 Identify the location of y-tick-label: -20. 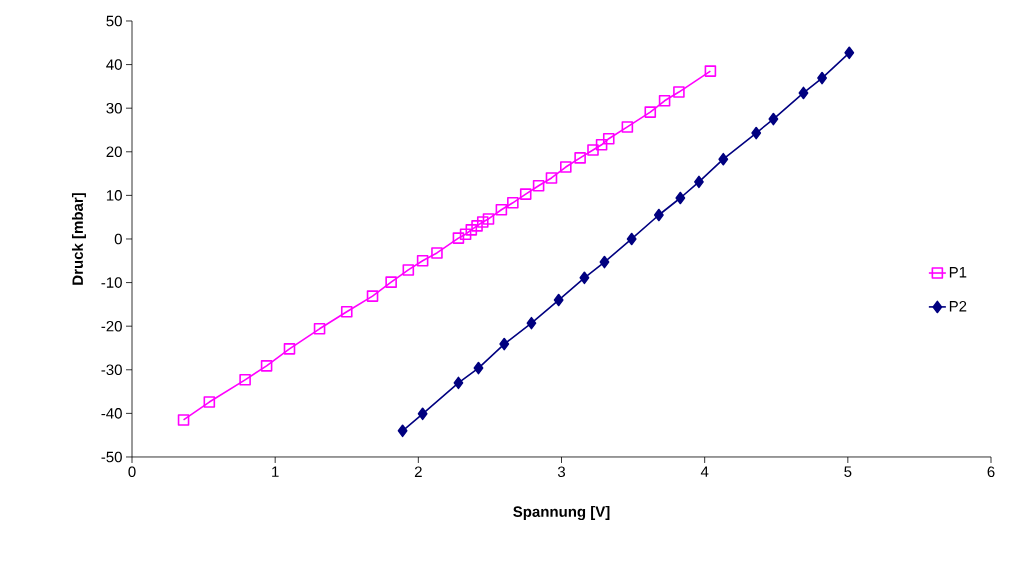
(111, 326).